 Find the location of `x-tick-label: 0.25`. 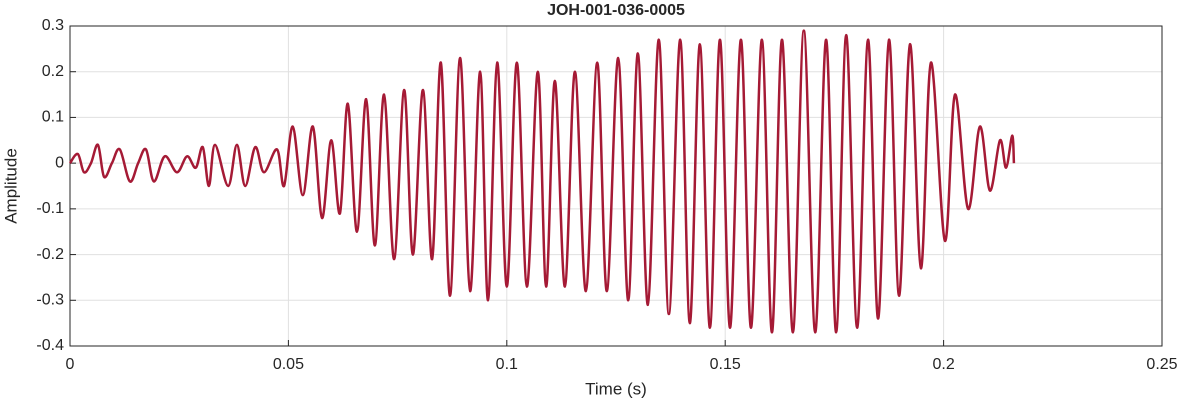

x-tick-label: 0.25 is located at coordinates (1161, 364).